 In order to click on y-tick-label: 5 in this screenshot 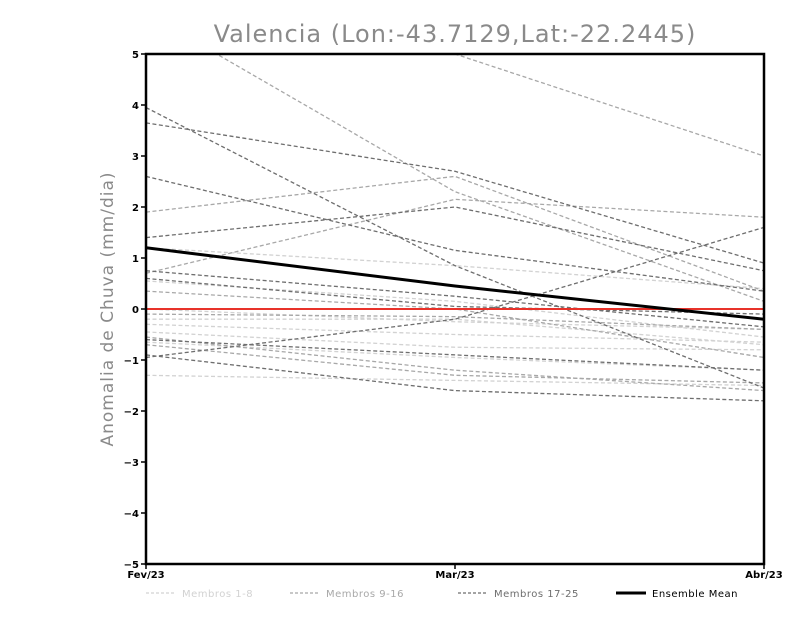, I will do `click(135, 55)`.